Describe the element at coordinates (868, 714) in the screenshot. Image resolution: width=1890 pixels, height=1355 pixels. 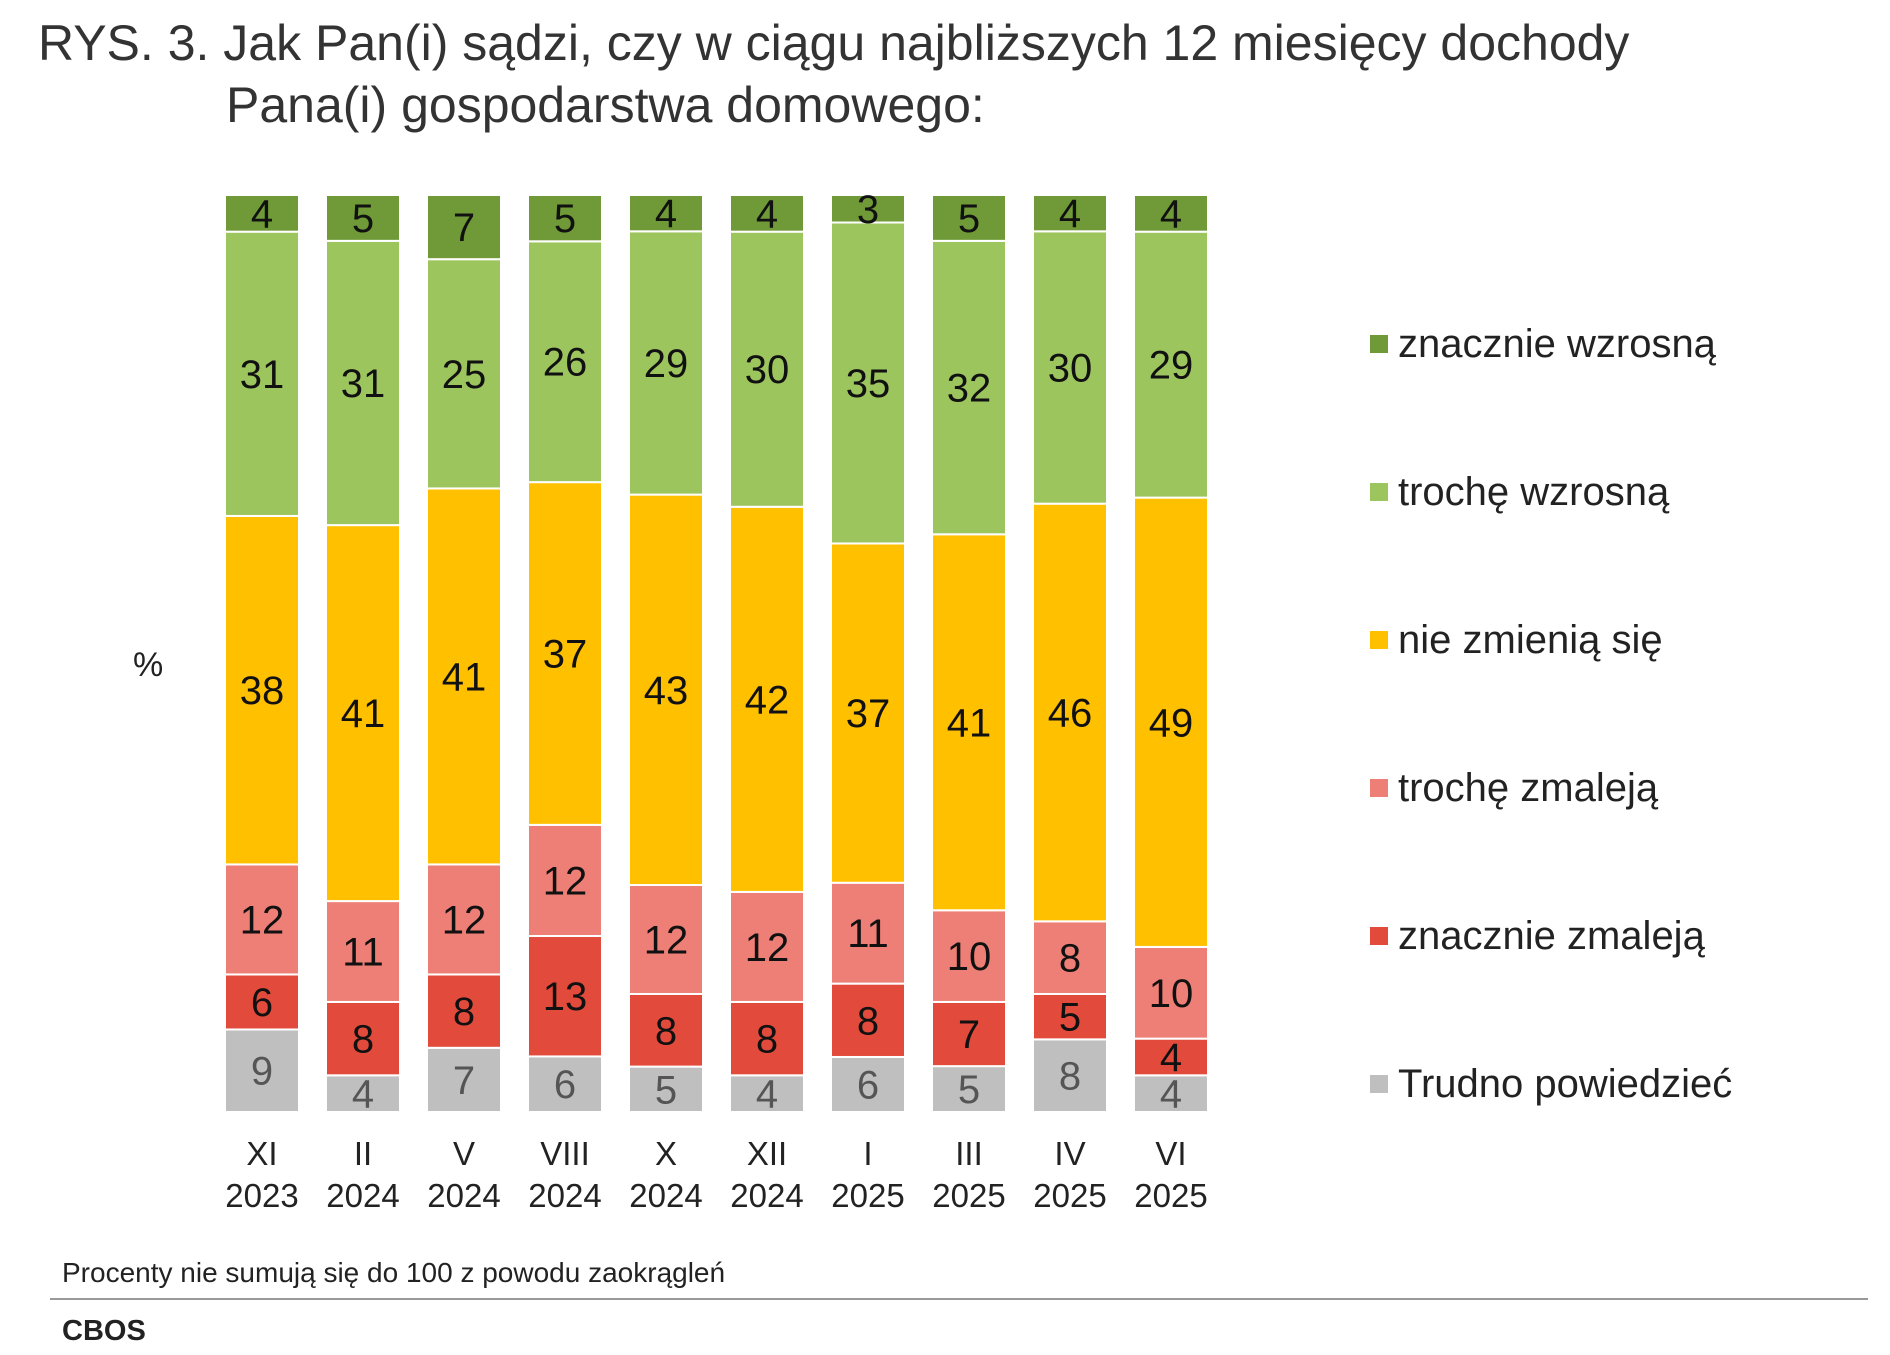
I see `data-label: 37` at that location.